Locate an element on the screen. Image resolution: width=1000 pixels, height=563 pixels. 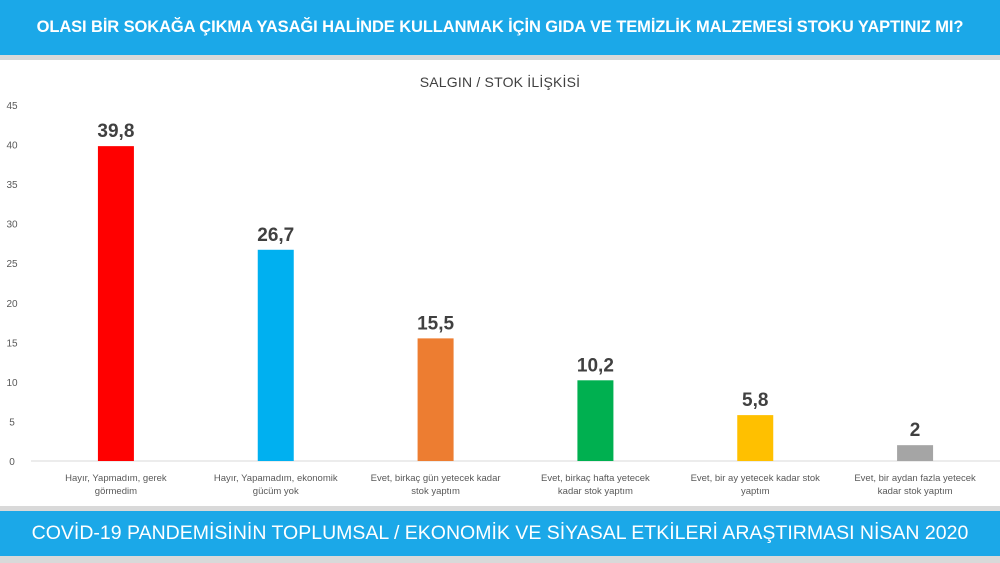
y-tick-label: 15 is located at coordinates (12, 343).